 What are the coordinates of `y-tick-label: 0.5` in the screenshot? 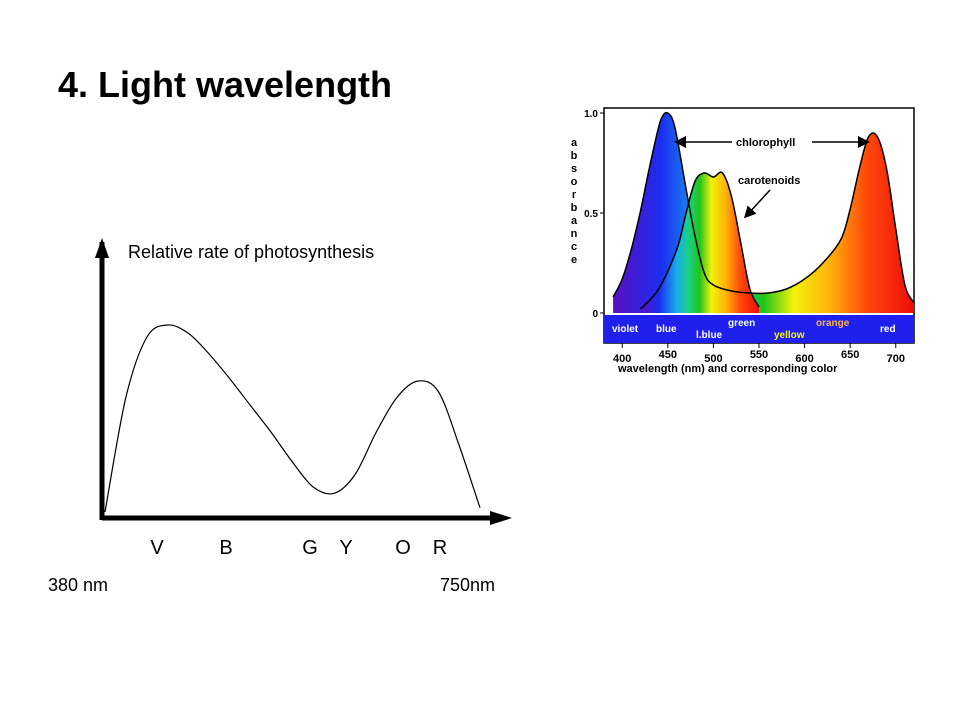 It's located at (591, 214).